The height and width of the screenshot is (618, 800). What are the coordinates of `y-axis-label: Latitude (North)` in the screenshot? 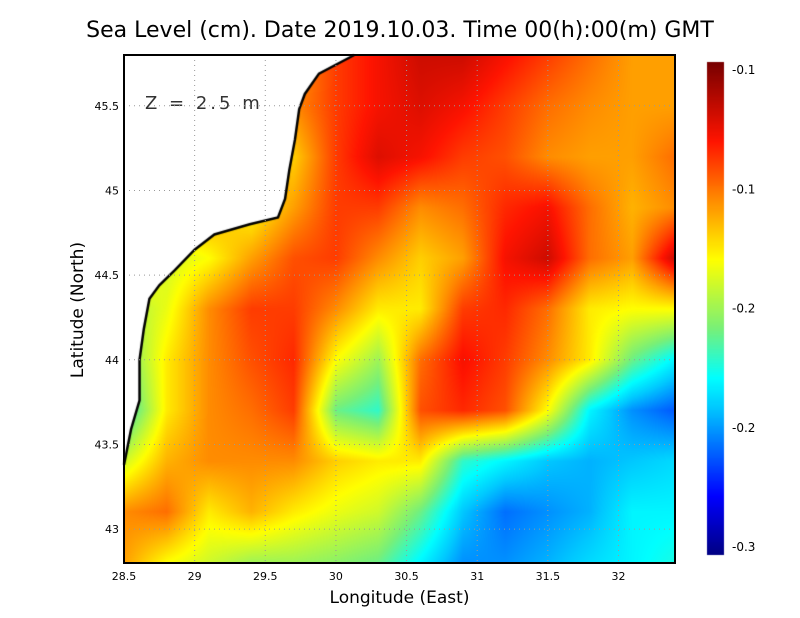 It's located at (78, 310).